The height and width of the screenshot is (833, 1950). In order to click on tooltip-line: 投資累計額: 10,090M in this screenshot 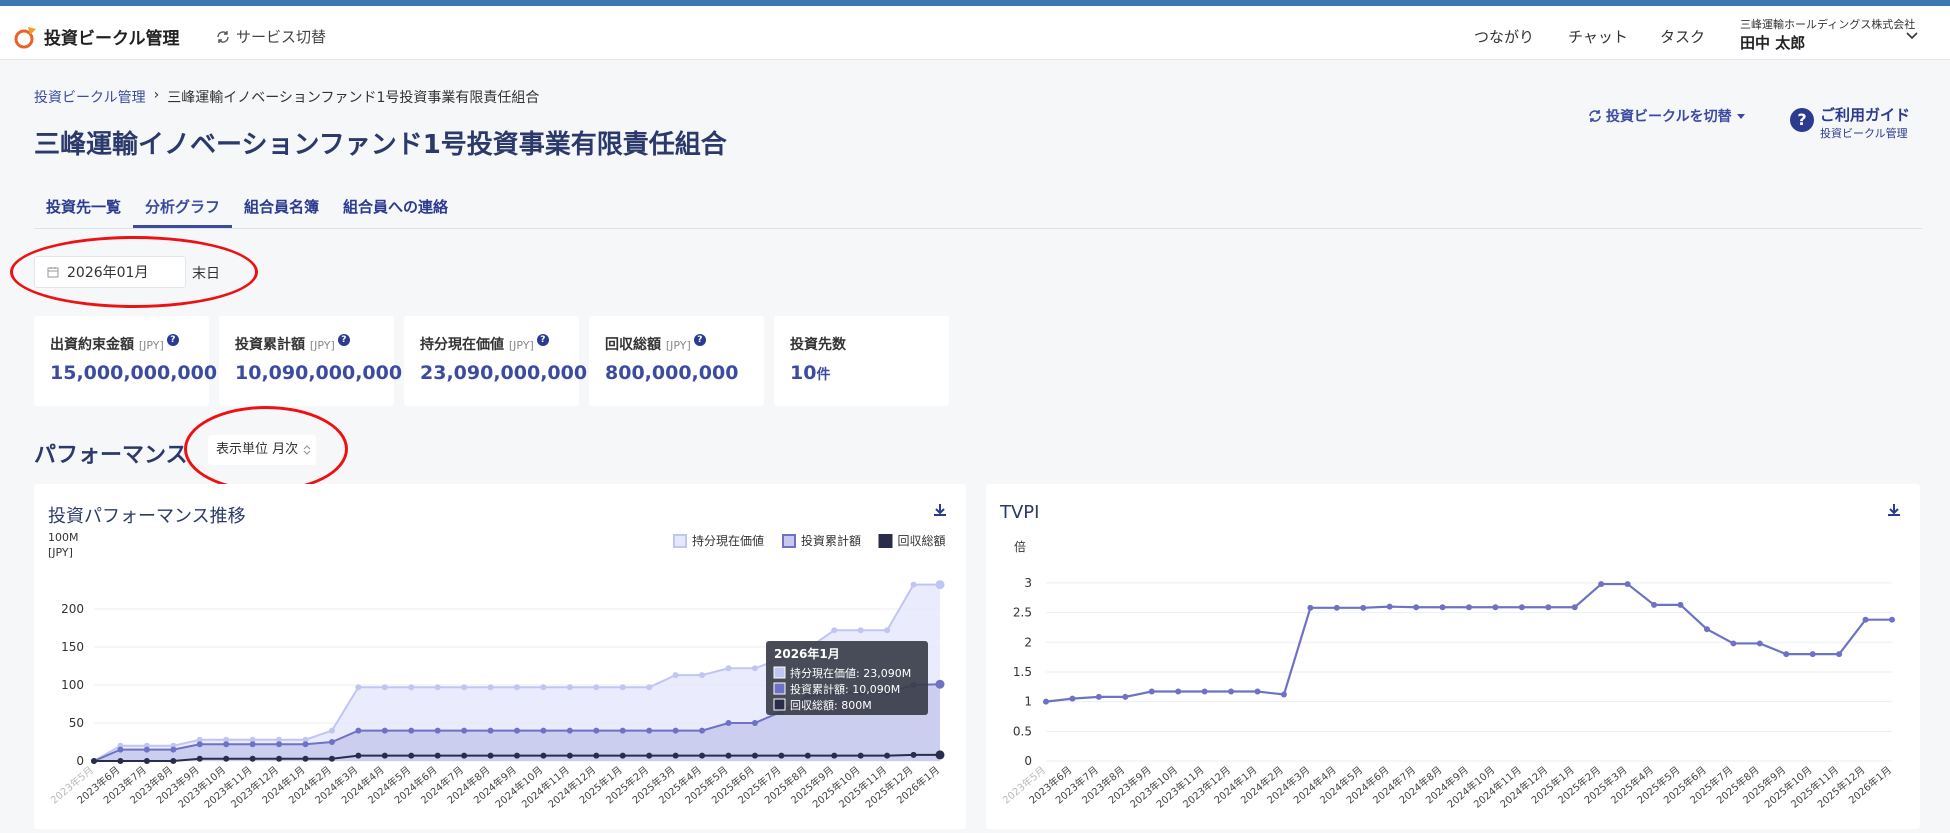, I will do `click(845, 689)`.